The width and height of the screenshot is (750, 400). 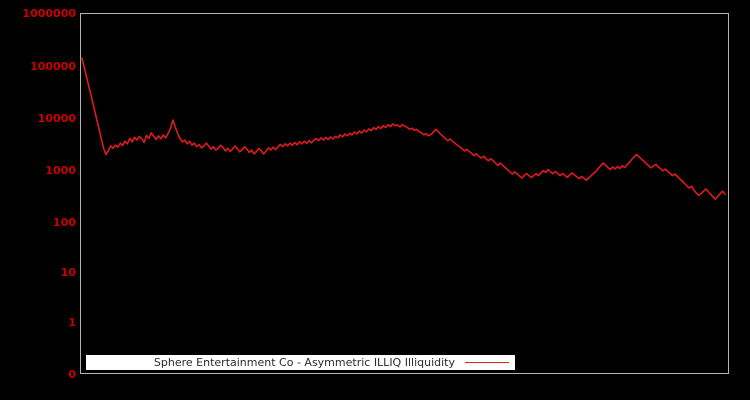 What do you see at coordinates (72, 322) in the screenshot?
I see `y-axis-tick-label: 1` at bounding box center [72, 322].